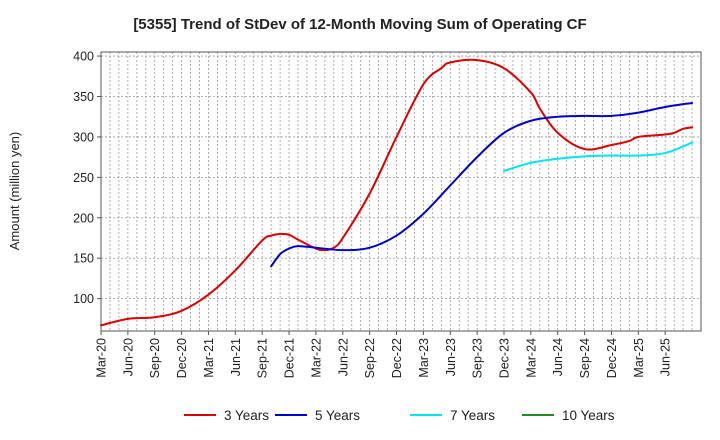 This screenshot has height=440, width=720. What do you see at coordinates (558, 357) in the screenshot?
I see `x-tick-label: Jun-24` at bounding box center [558, 357].